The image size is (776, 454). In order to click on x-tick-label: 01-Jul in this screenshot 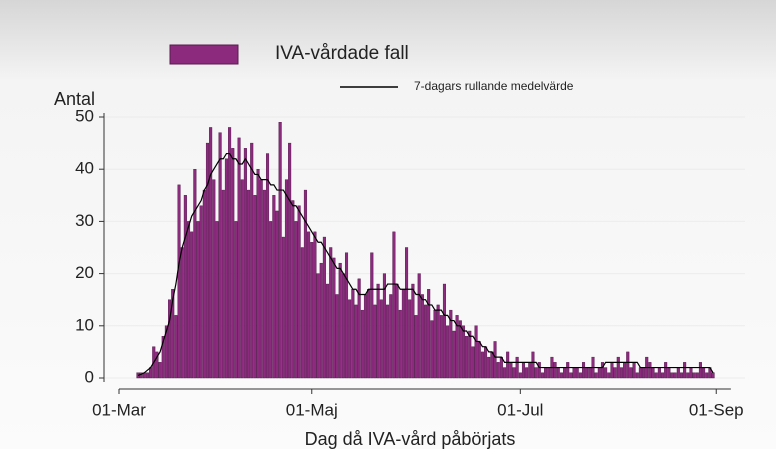, I will do `click(520, 409)`.